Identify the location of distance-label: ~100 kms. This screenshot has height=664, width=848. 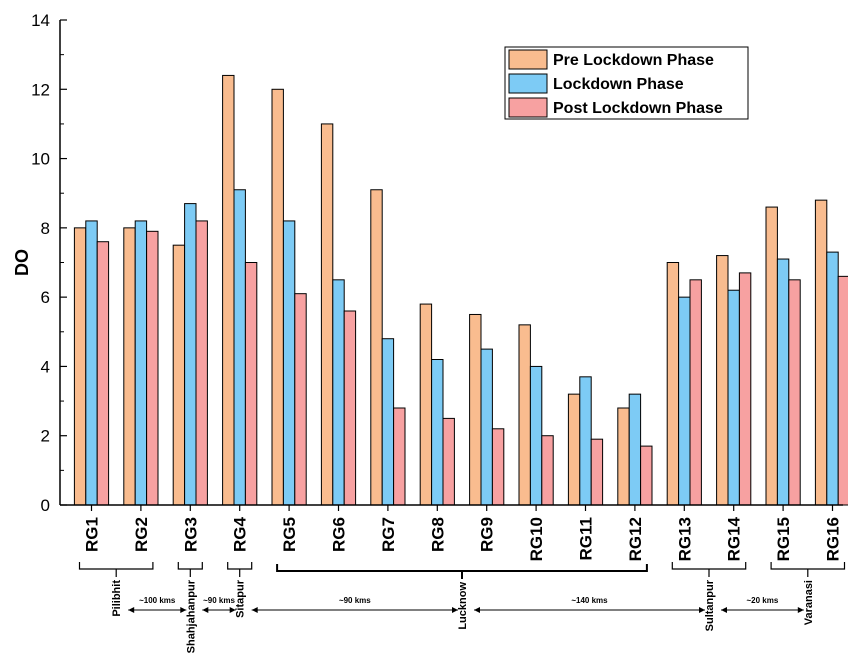
(157, 600).